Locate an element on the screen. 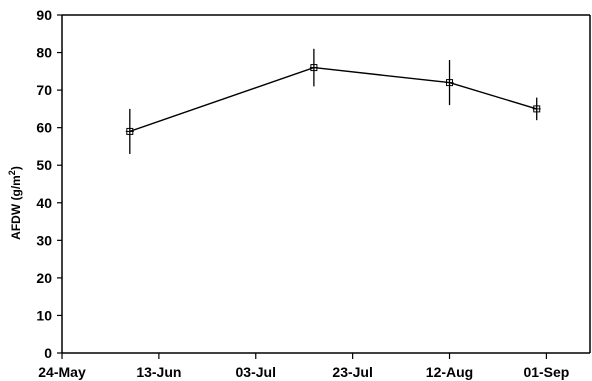  x-axis-ticks: 24-May 13-Jun 03-Jul 23-Jul 12-Aug 01-Sep is located at coordinates (303, 366).